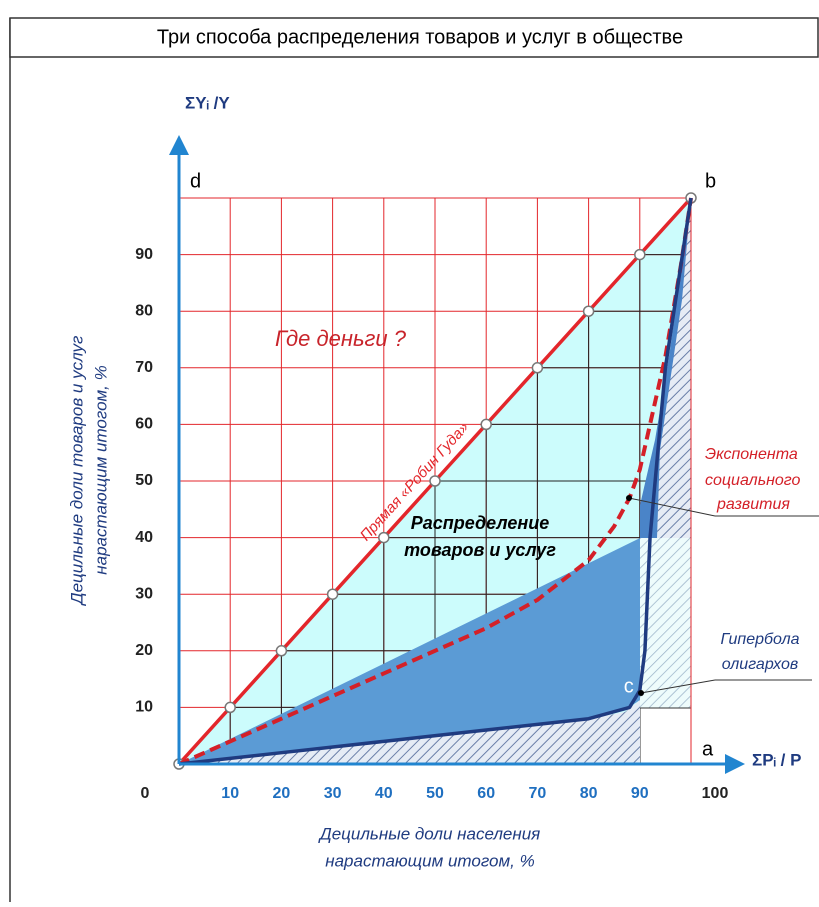  I want to click on y-tick-label: 30, so click(144, 593).